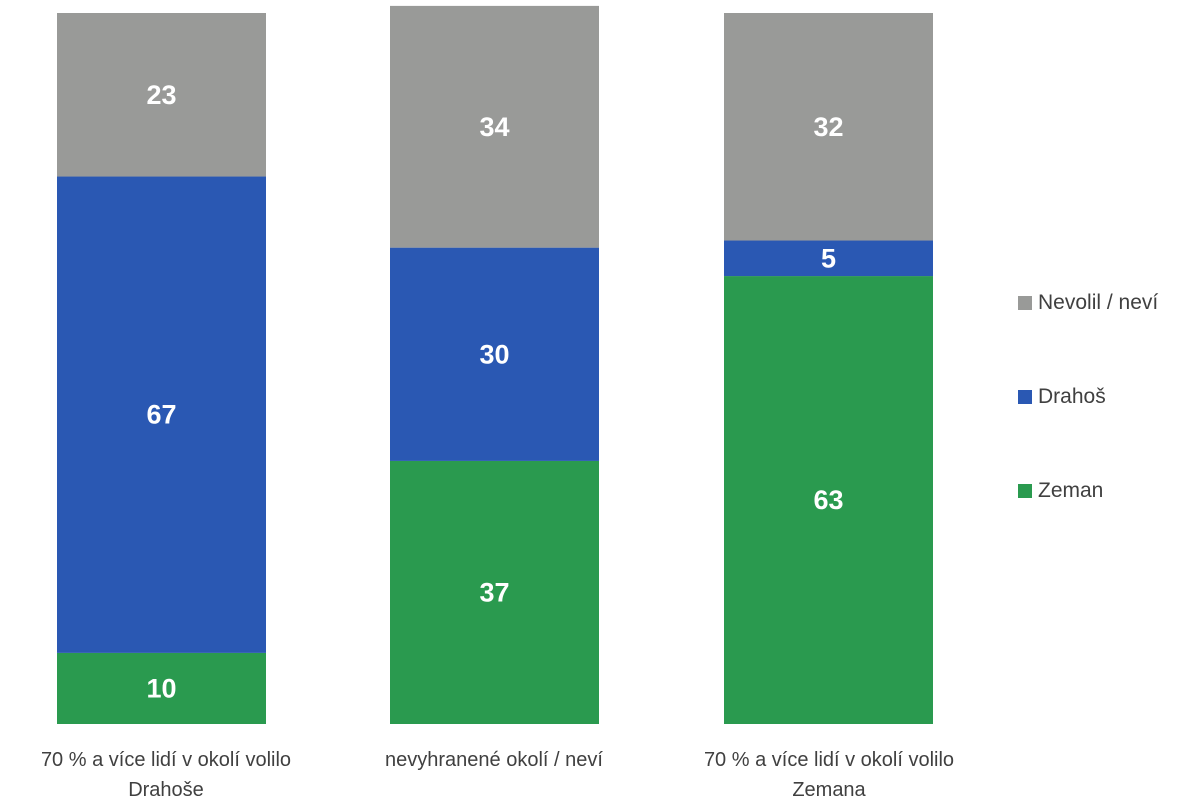 This screenshot has width=1184, height=803. I want to click on legend-label-nevolil: Nevolil / neví, so click(1098, 302).